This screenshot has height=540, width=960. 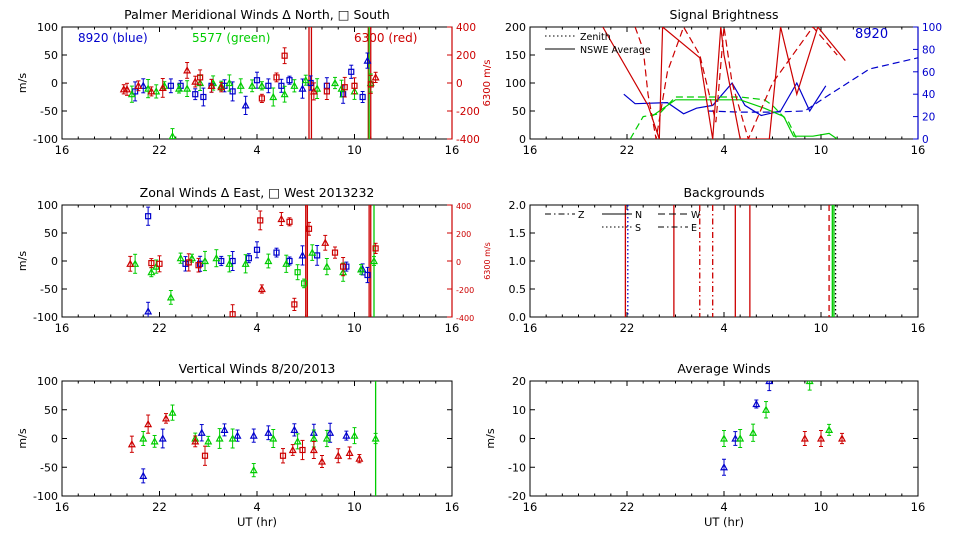 I want to click on y-right-tick-label: 60, so click(x=928, y=73).